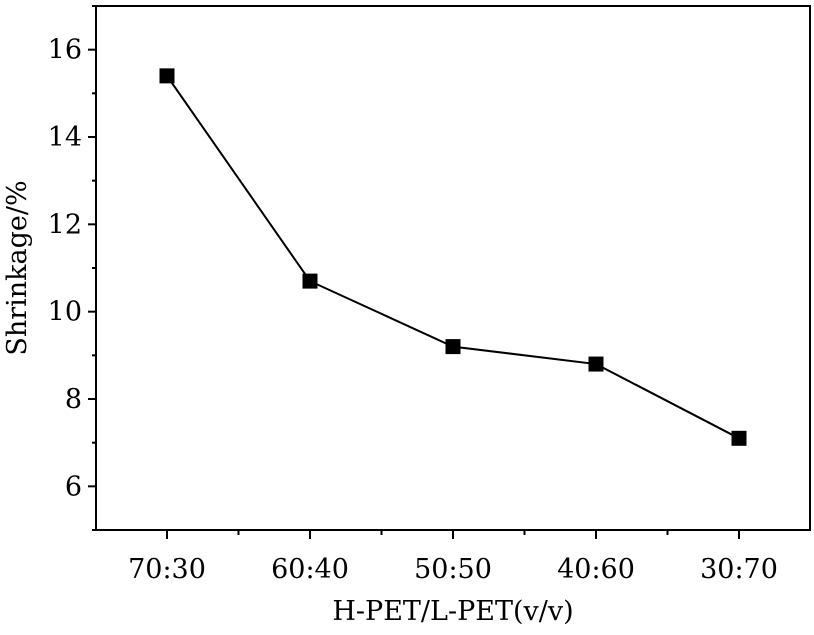  Describe the element at coordinates (65, 224) in the screenshot. I see `y-tick-label: 12` at that location.